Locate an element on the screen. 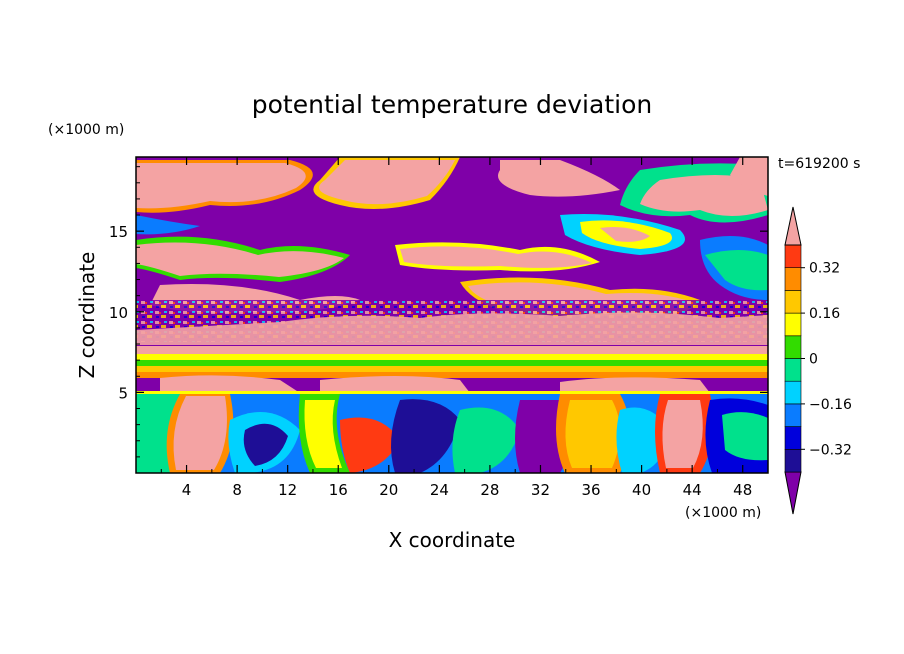 This screenshot has height=654, width=904. x-axis-label: X coordinate is located at coordinates (452, 540).